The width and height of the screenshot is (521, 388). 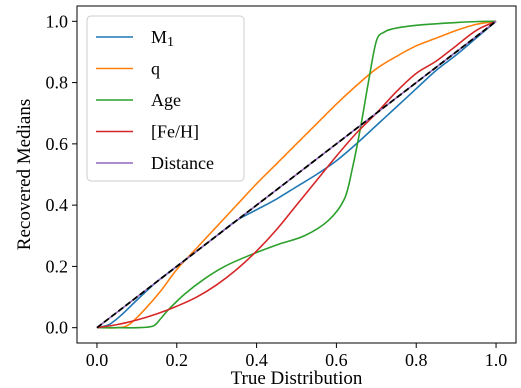 What do you see at coordinates (162, 38) in the screenshot?
I see `legend-label: M1` at bounding box center [162, 38].